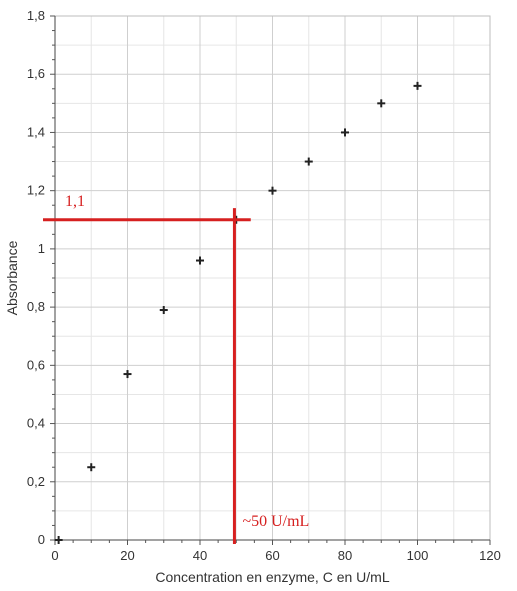 The image size is (517, 591). I want to click on y-tick-label: 1,8, so click(36, 15).